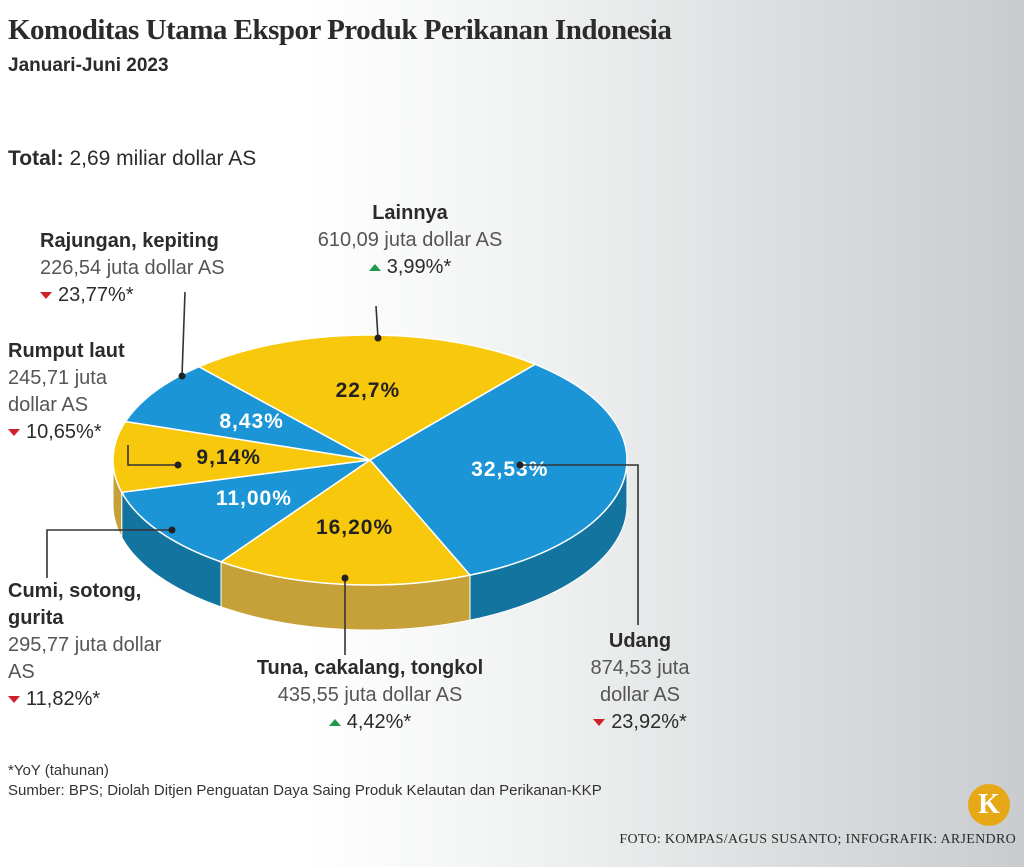 The height and width of the screenshot is (867, 1024). I want to click on change-value: 11,82%*, so click(63, 699).